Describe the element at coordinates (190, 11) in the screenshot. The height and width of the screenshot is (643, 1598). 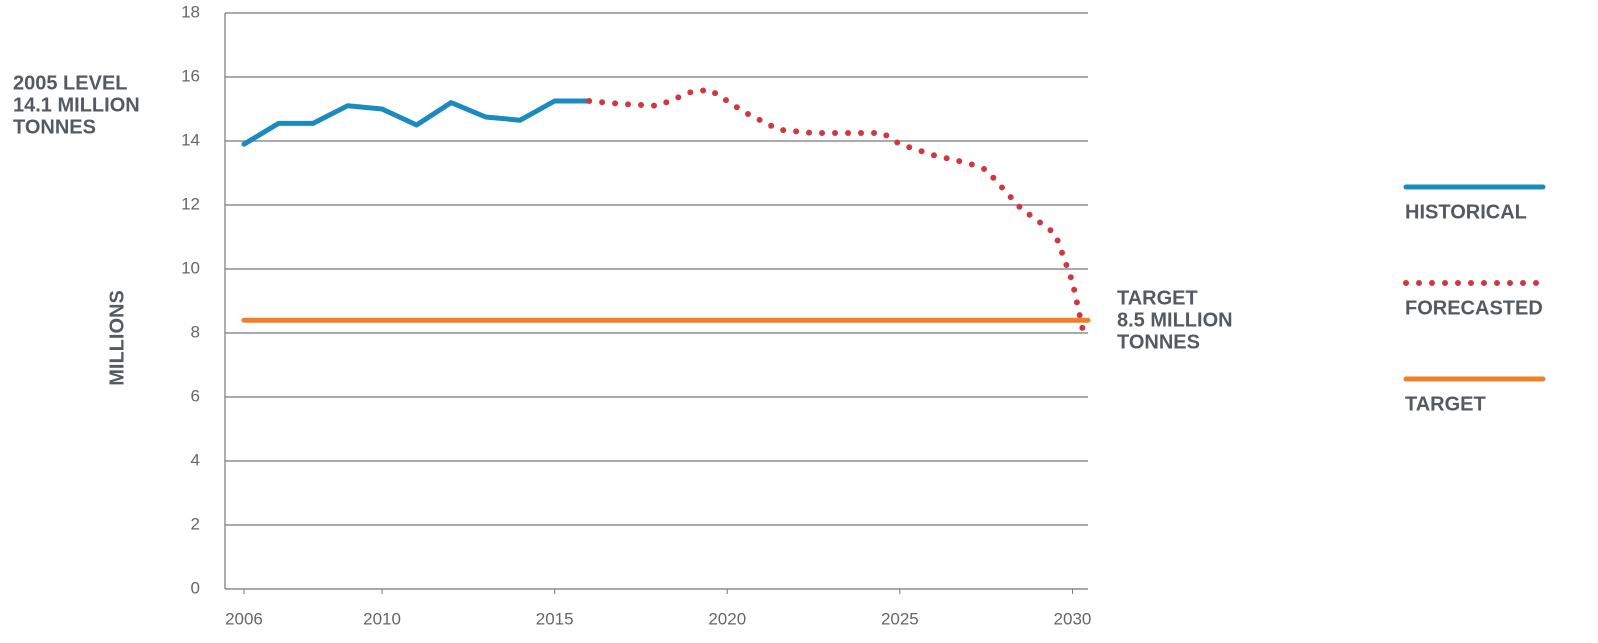
I see `y-tick-label: 18` at that location.